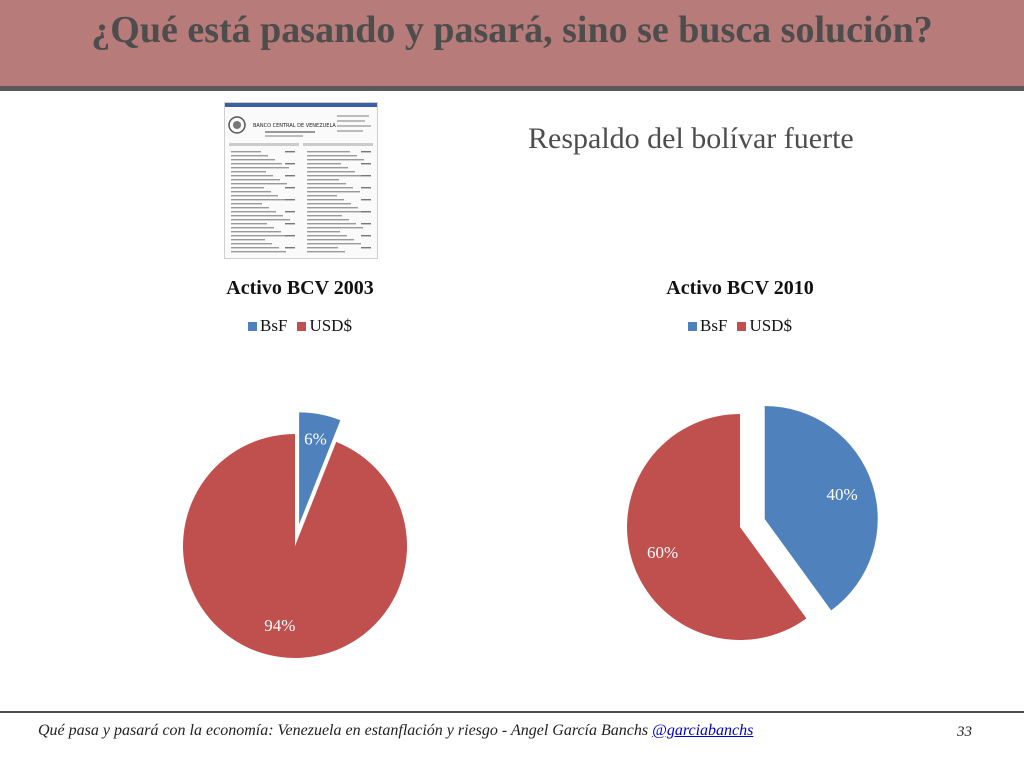  What do you see at coordinates (320, 468) in the screenshot?
I see `pie-slice-2003-bsf` at bounding box center [320, 468].